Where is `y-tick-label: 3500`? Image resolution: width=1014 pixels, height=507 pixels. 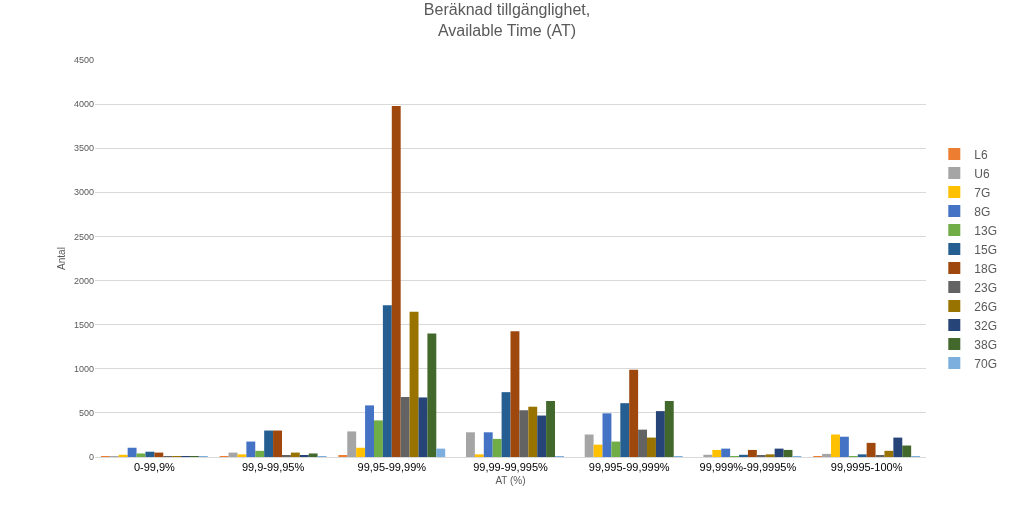 y-tick-label: 3500 is located at coordinates (83, 148).